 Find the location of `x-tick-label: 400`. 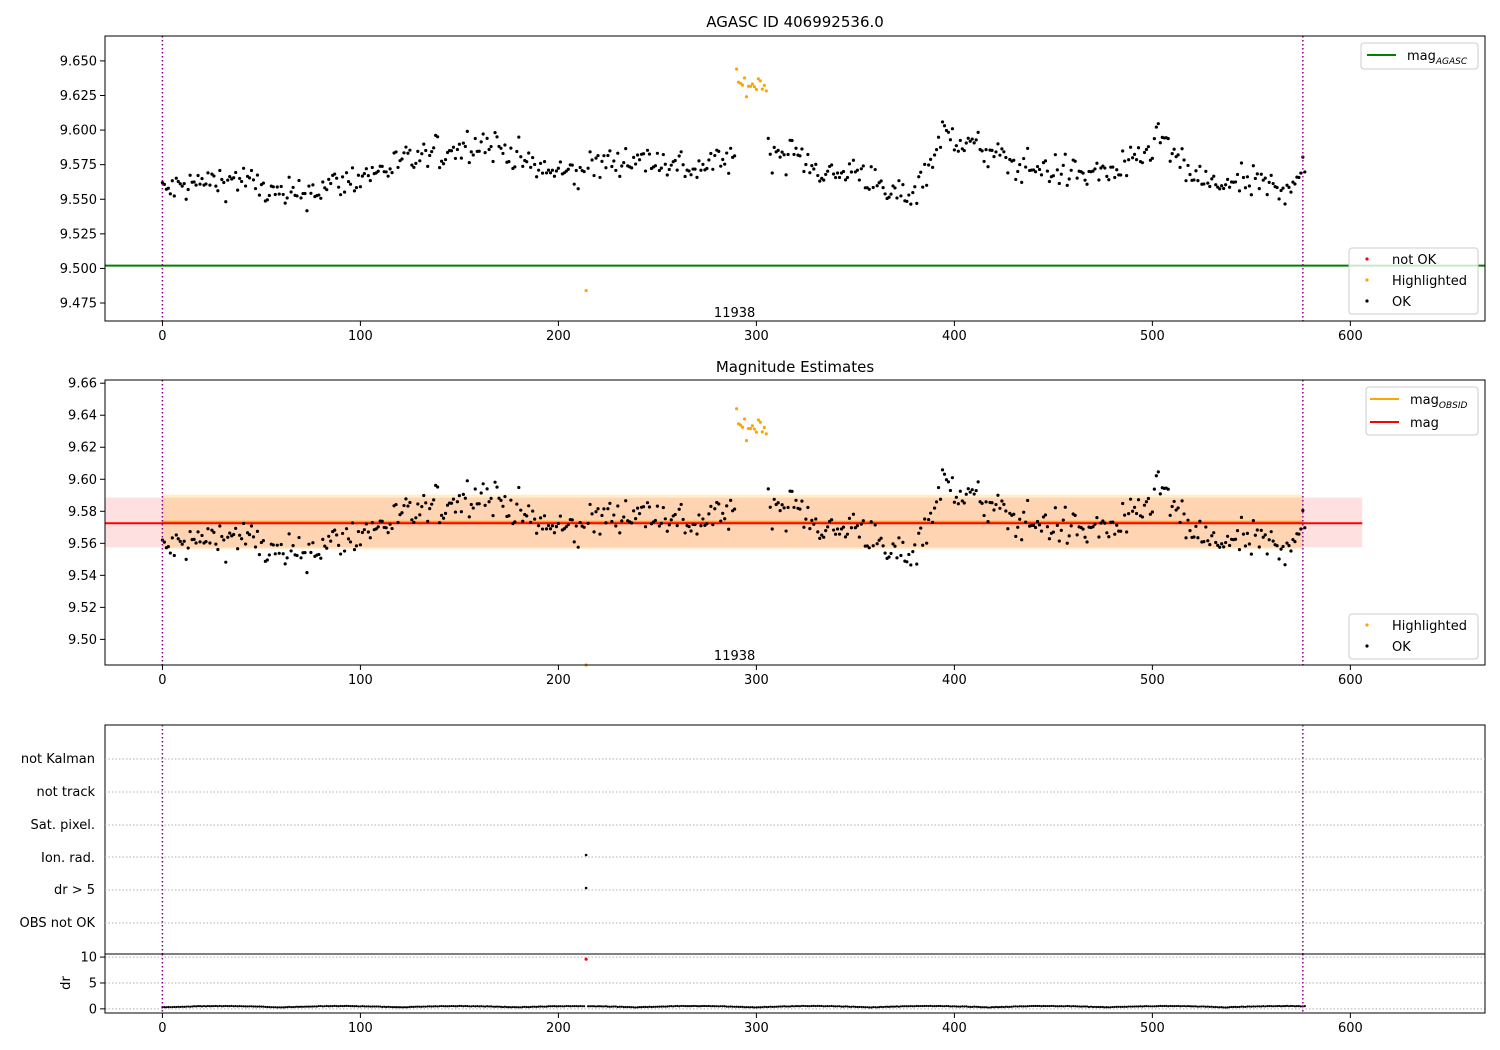

x-tick-label: 400 is located at coordinates (954, 1028).